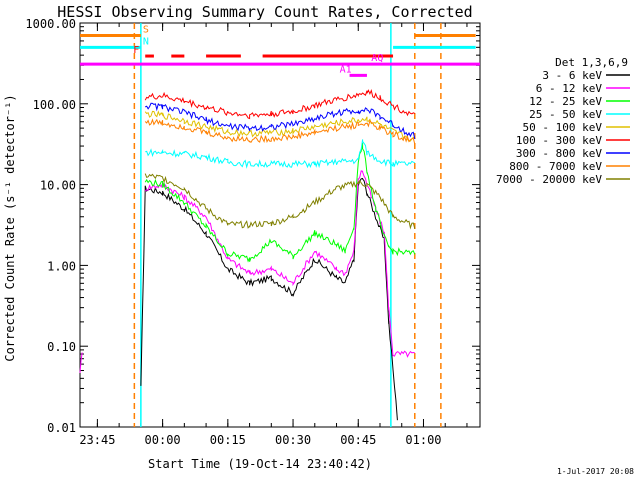 The height and width of the screenshot is (480, 640). Describe the element at coordinates (293, 440) in the screenshot. I see `x-tick-label: 00:30` at that location.